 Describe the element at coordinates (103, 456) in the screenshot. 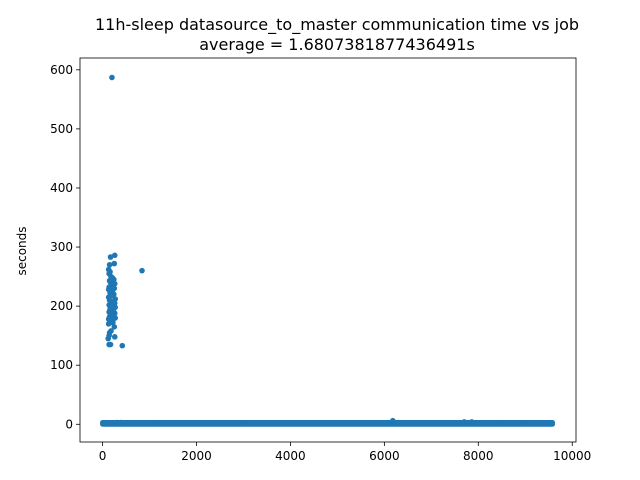

I see `x-tick-label: 0` at that location.